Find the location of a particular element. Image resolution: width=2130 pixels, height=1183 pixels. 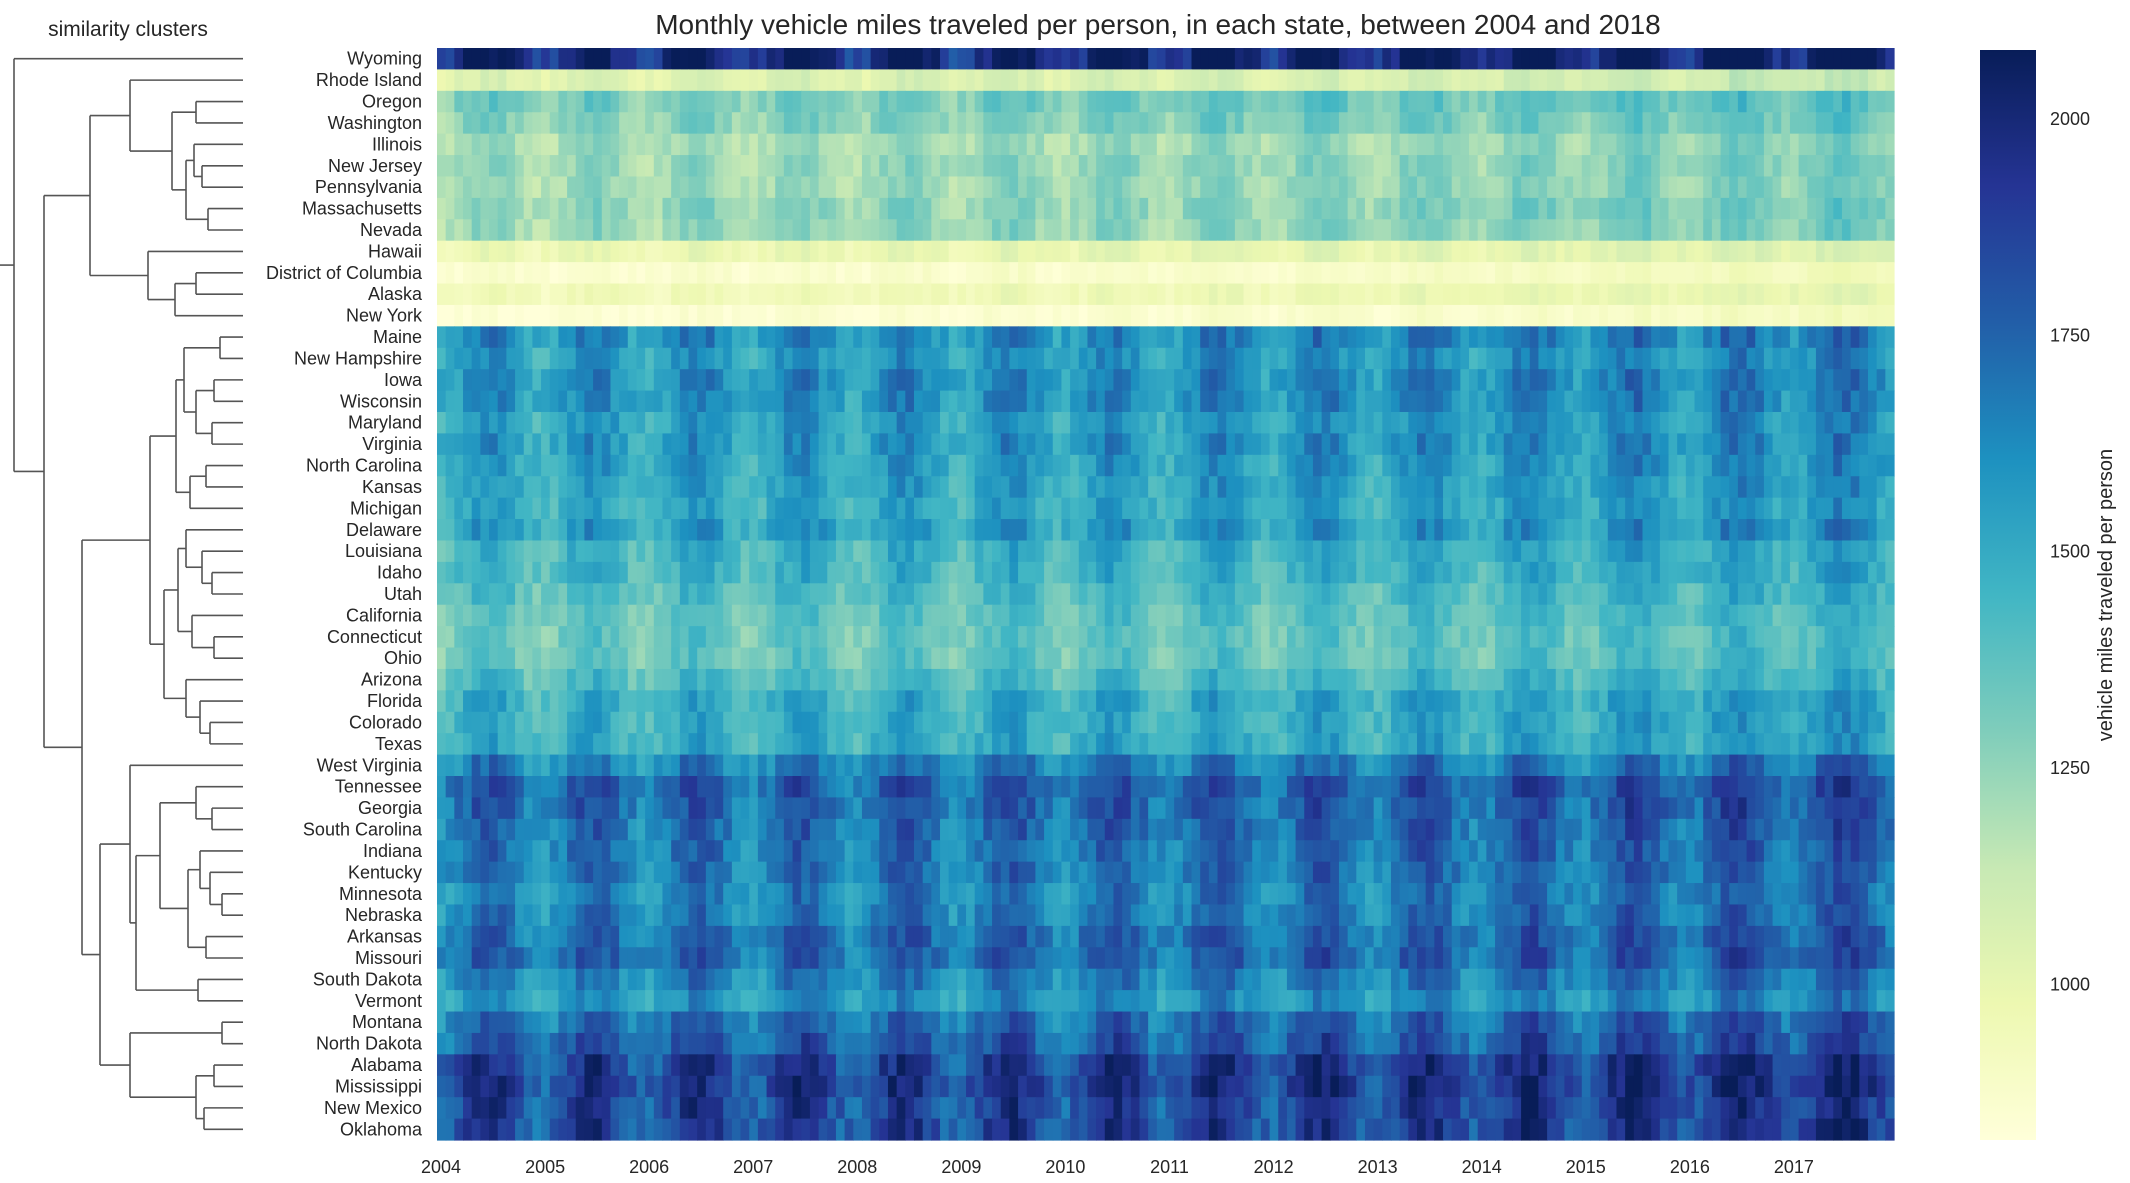

row-label: South Dakota is located at coordinates (368, 979).